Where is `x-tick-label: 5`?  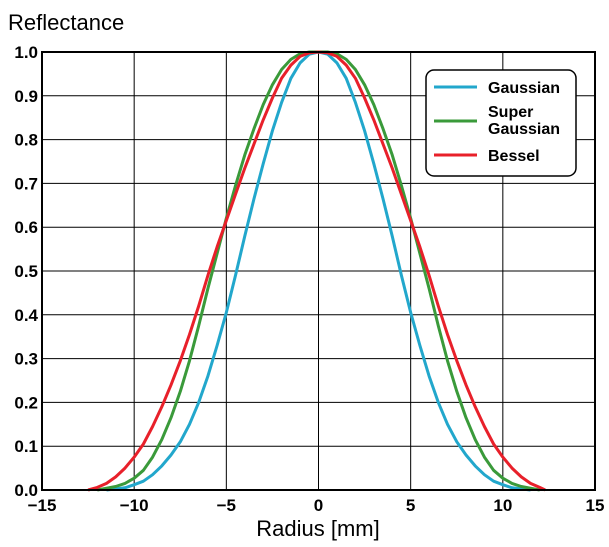
x-tick-label: 5 is located at coordinates (410, 505).